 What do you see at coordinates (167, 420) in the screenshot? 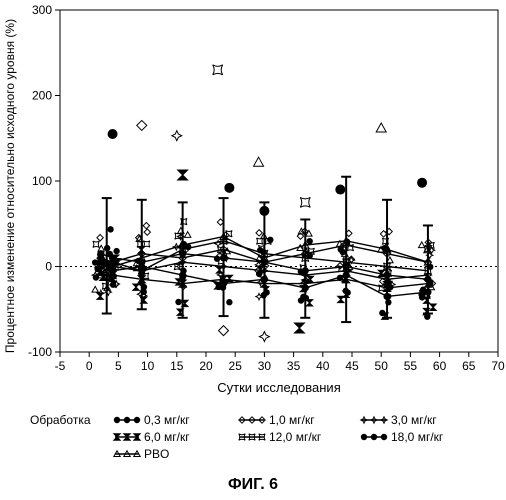
I see `legend-label: 0,3 мг/кг` at bounding box center [167, 420].